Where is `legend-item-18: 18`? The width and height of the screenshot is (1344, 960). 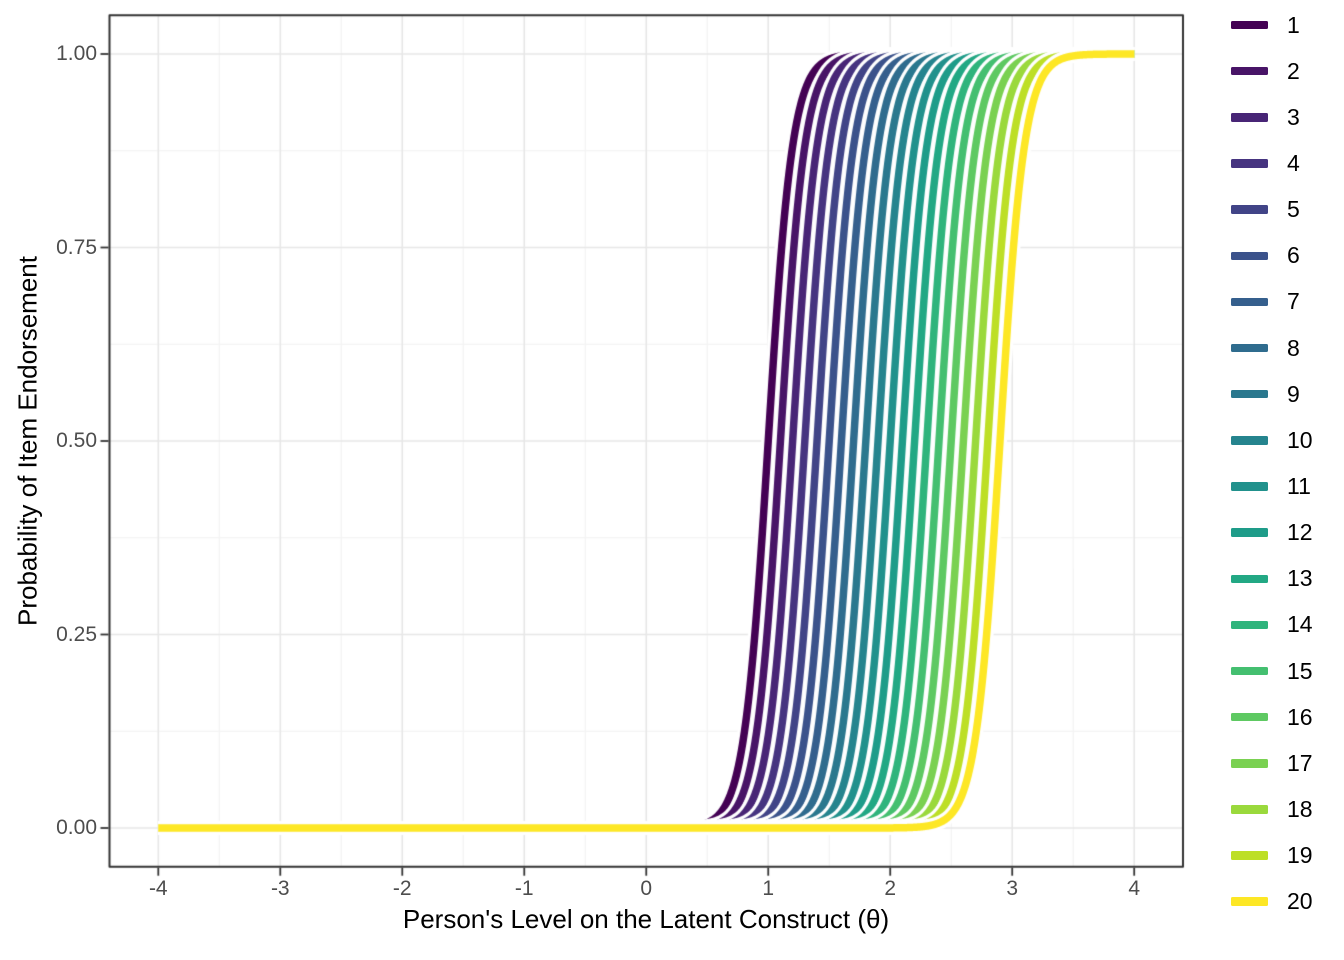
legend-item-18: 18 is located at coordinates (1287, 809).